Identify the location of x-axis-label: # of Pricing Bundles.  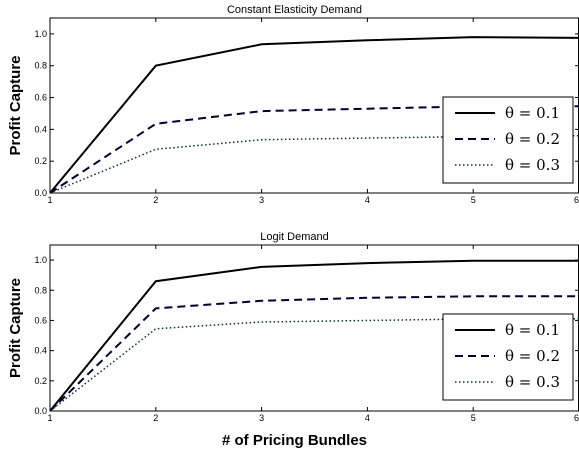
(294, 440).